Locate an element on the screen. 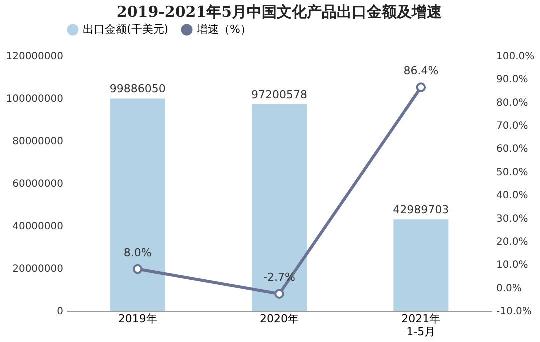 This screenshot has width=540, height=342. y2-tick-label: 40.0% is located at coordinates (512, 196).